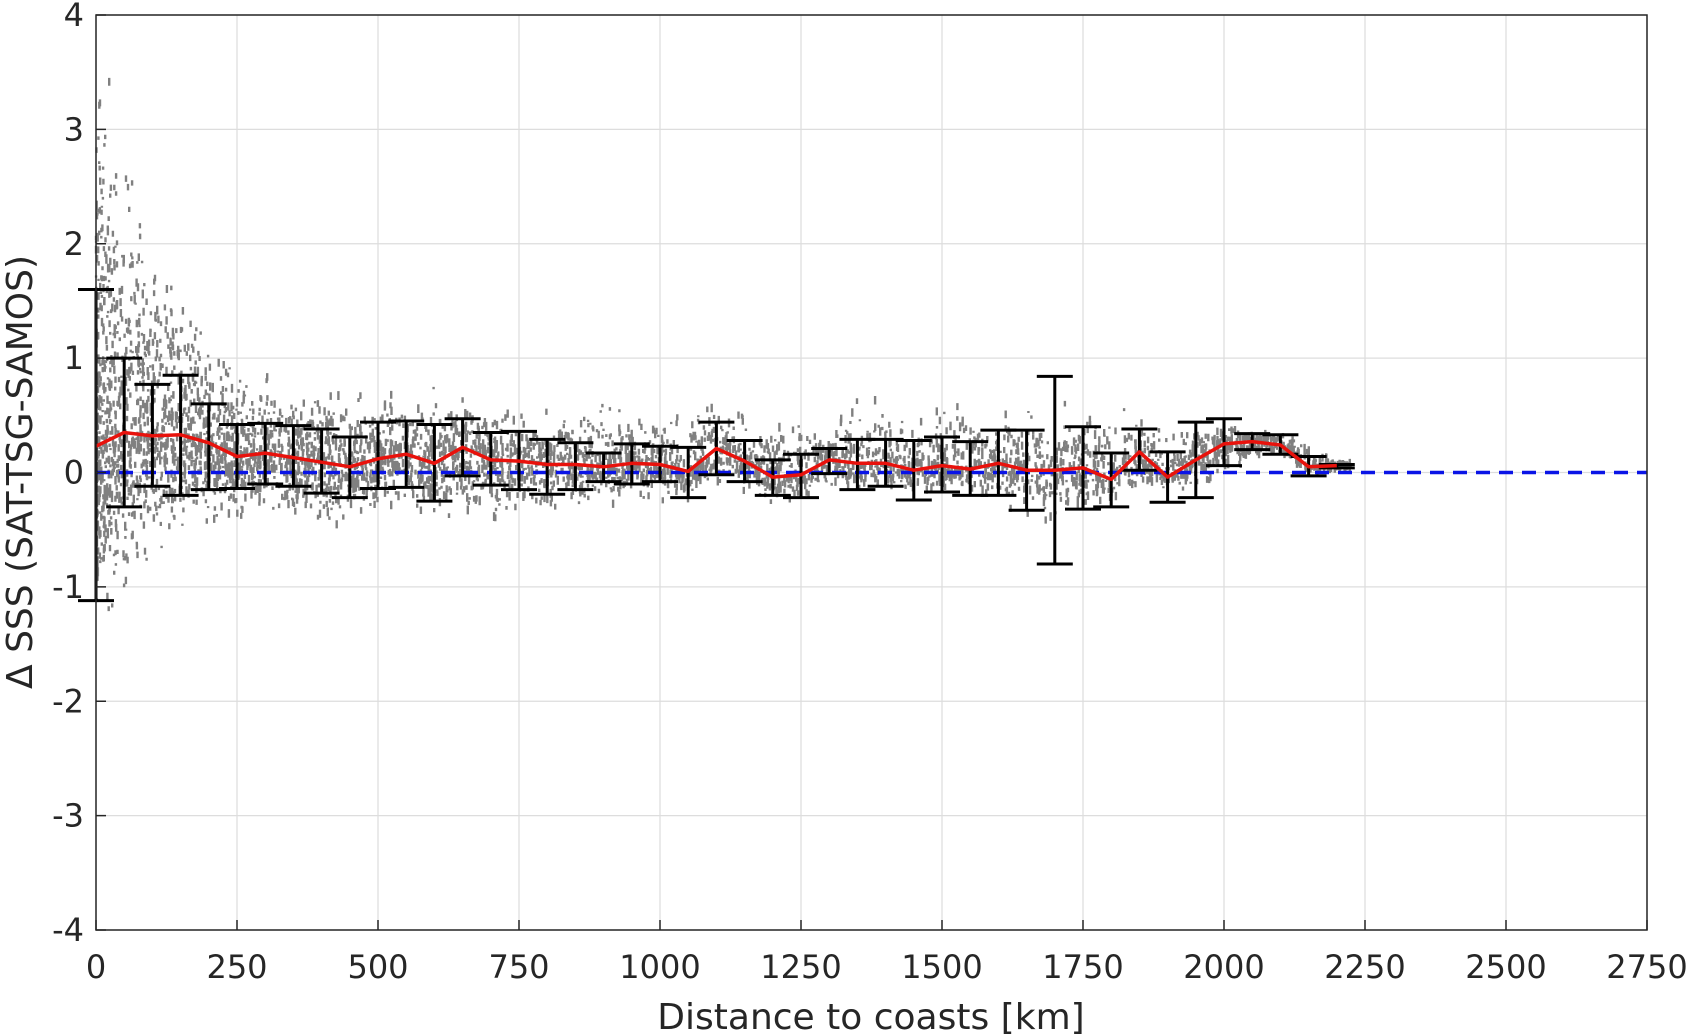 The height and width of the screenshot is (1035, 1693). What do you see at coordinates (96, 967) in the screenshot?
I see `x-tick-label: 0` at bounding box center [96, 967].